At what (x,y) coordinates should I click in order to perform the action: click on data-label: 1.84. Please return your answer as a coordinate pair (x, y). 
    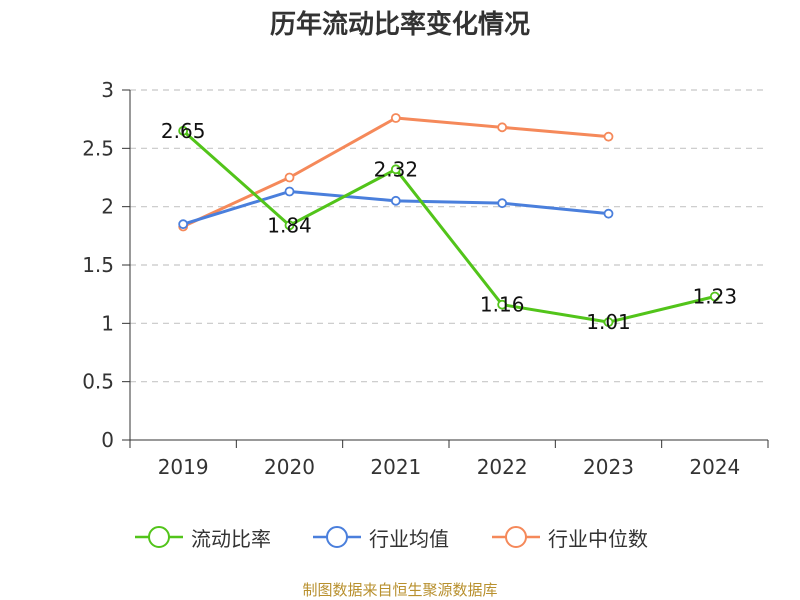
    Looking at the image, I should click on (289, 225).